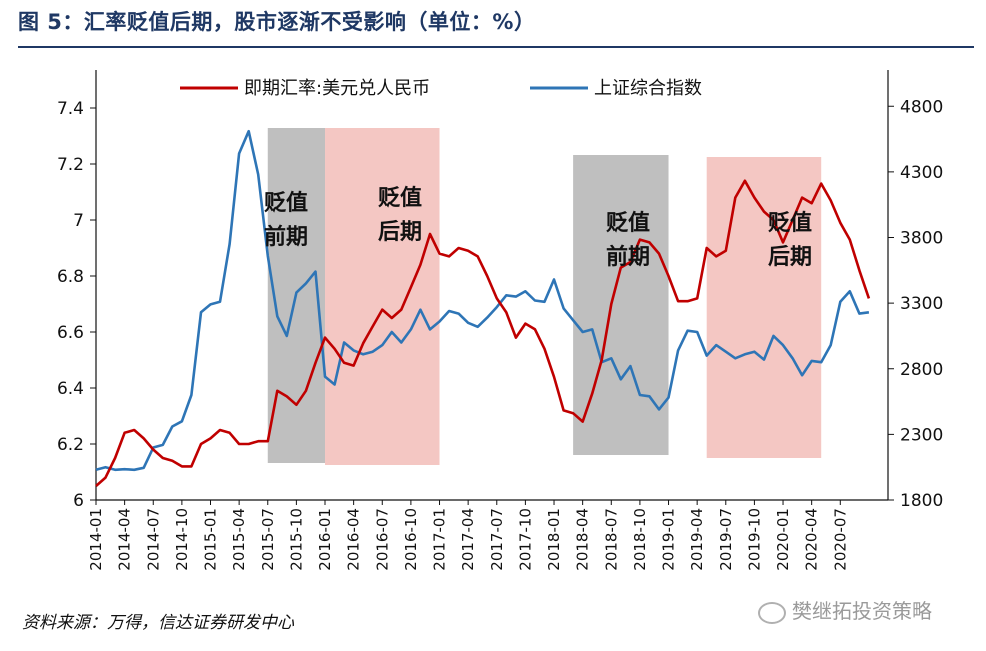 The image size is (986, 651). What do you see at coordinates (525, 539) in the screenshot?
I see `x-tick-label: 2017-10` at bounding box center [525, 539].